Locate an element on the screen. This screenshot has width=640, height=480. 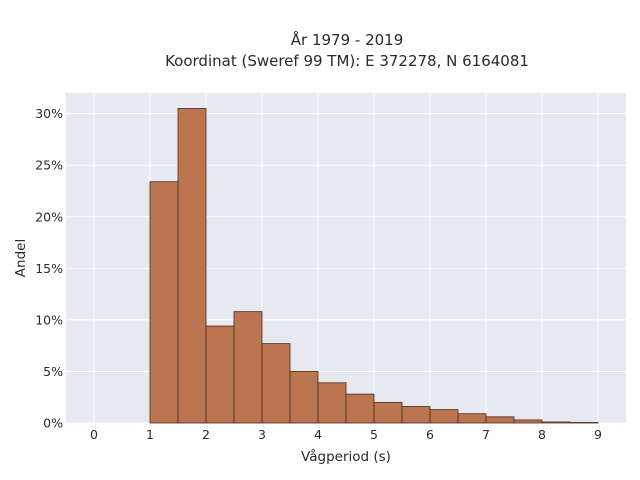
x-axis-label: Vågperiod (s) is located at coordinates (346, 456).